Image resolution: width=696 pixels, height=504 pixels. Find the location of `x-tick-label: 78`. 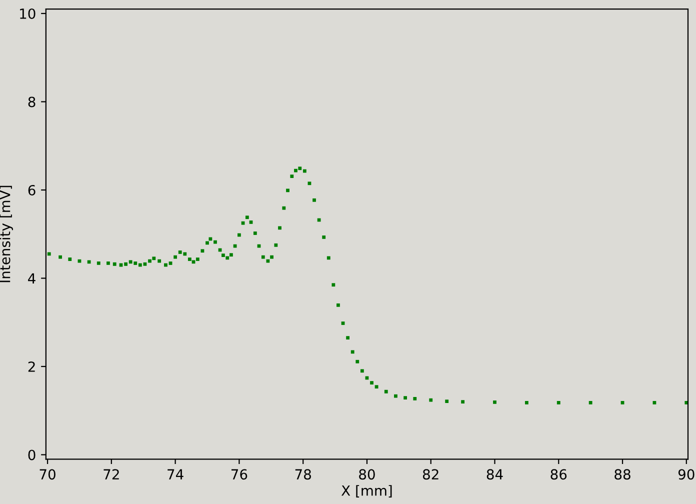

x-tick-label: 78 is located at coordinates (303, 474).